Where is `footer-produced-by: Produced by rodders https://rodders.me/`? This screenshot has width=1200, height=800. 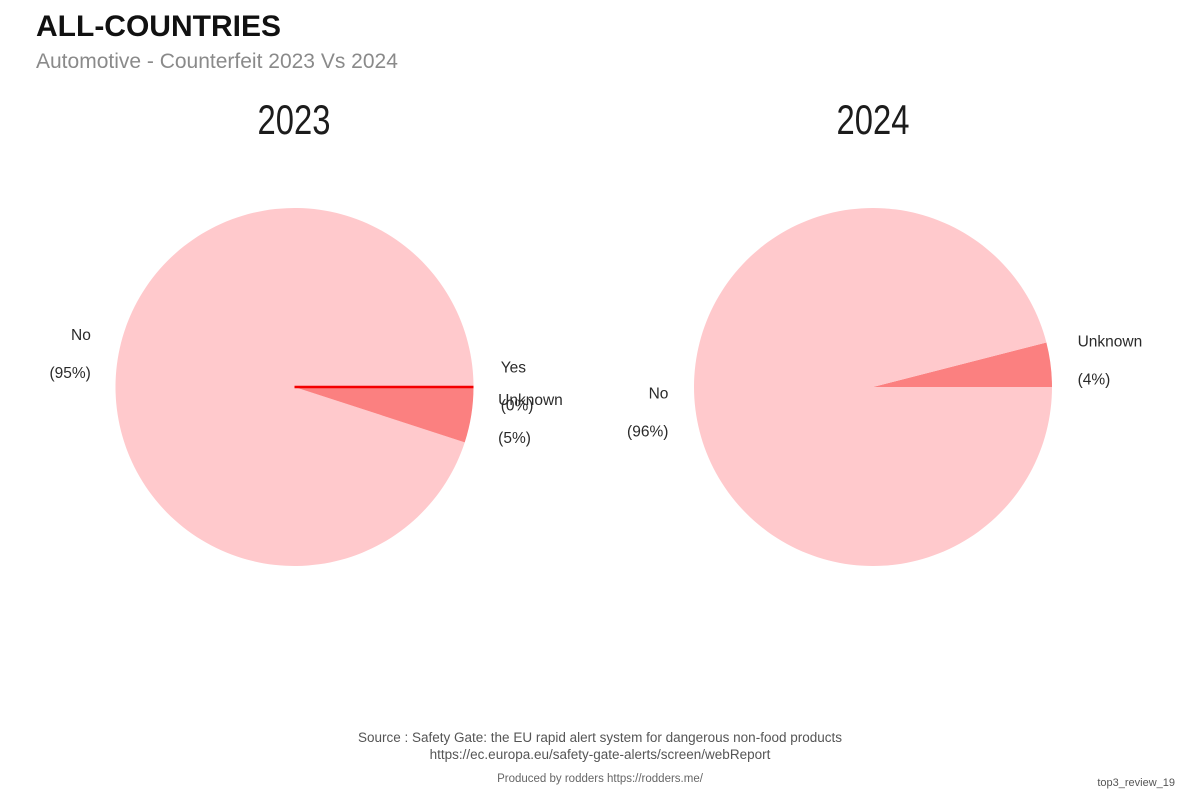
footer-produced-by: Produced by rodders https://rodders.me/ is located at coordinates (600, 779).